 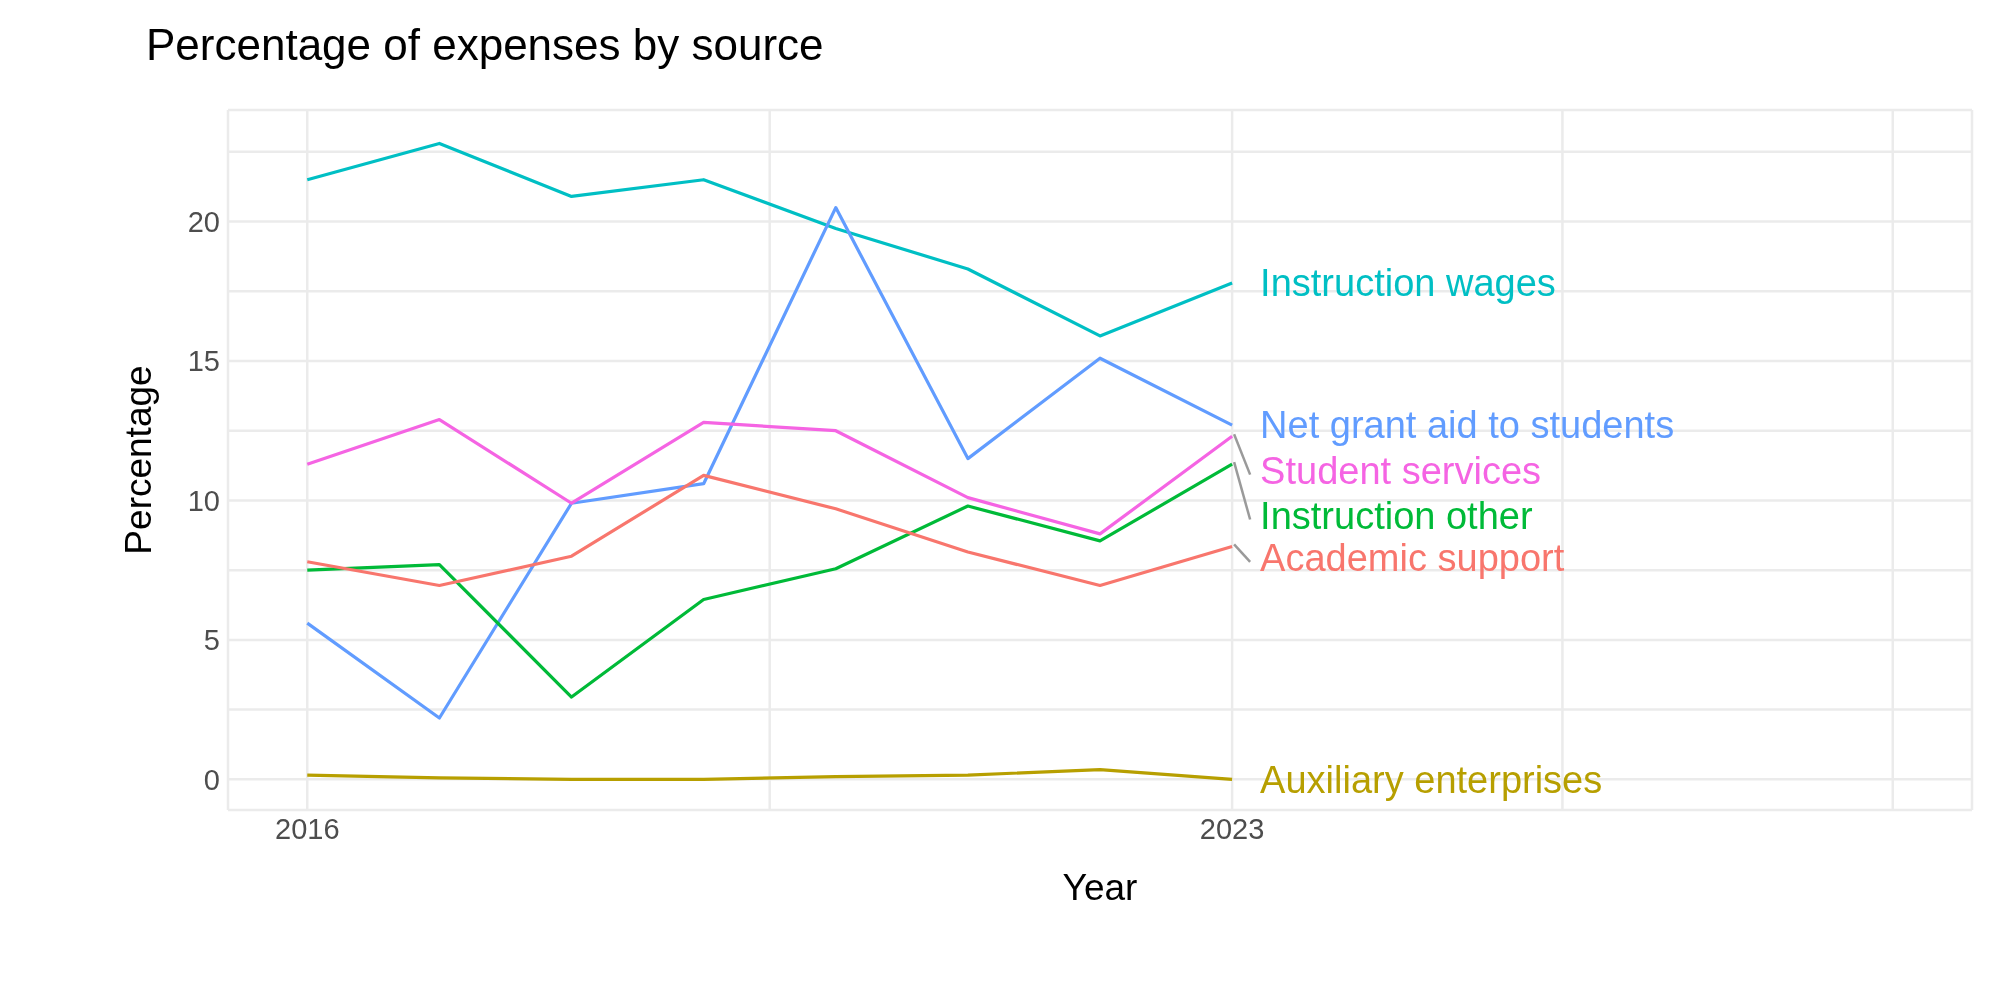 I want to click on y-axis-title: Percentage, so click(x=139, y=460).